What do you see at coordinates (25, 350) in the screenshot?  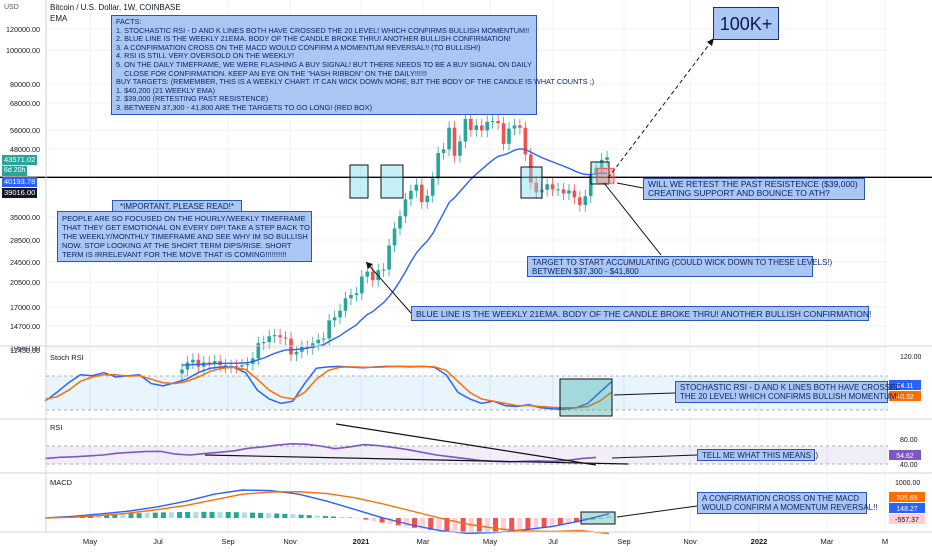 I see `price-tick-label: 12450.00` at bounding box center [25, 350].